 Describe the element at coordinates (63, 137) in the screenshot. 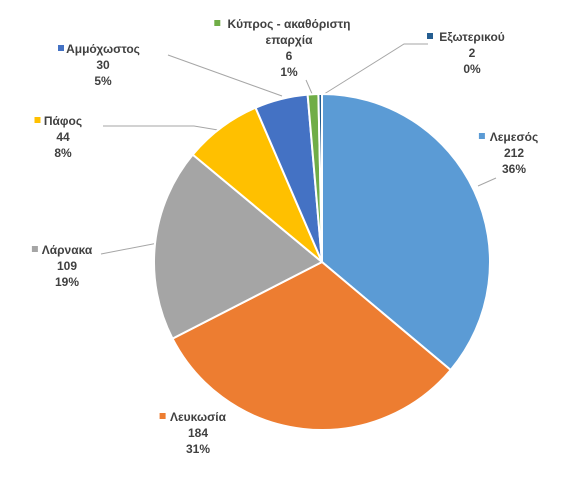

I see `slice-value-label: 44` at that location.